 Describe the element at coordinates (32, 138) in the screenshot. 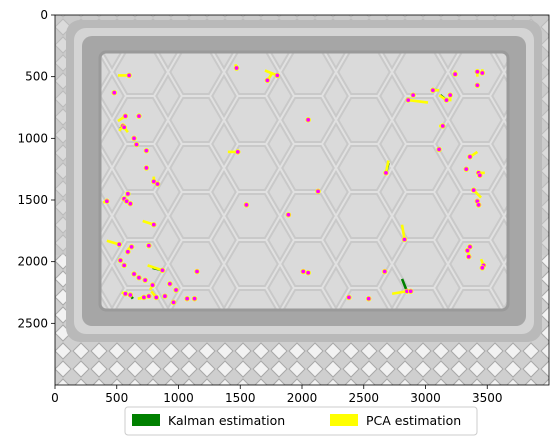

I see `y-tick-label: 1000` at that location.